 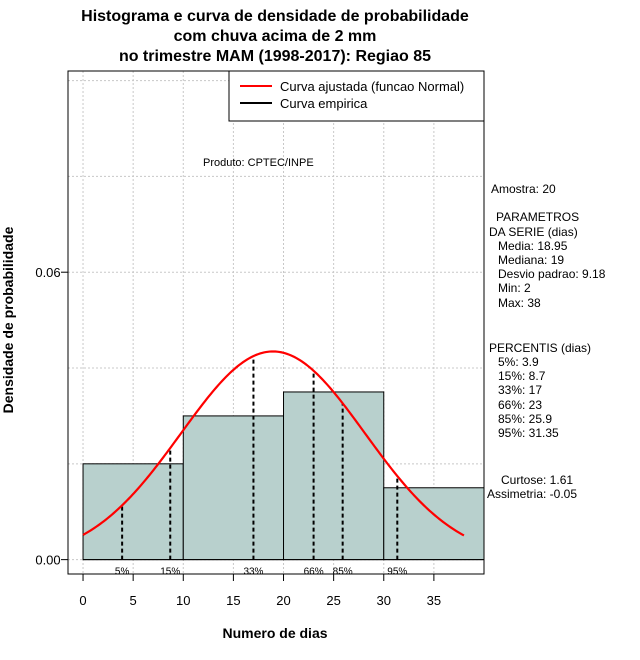 I want to click on stat-min: Min: 2, so click(x=514, y=288).